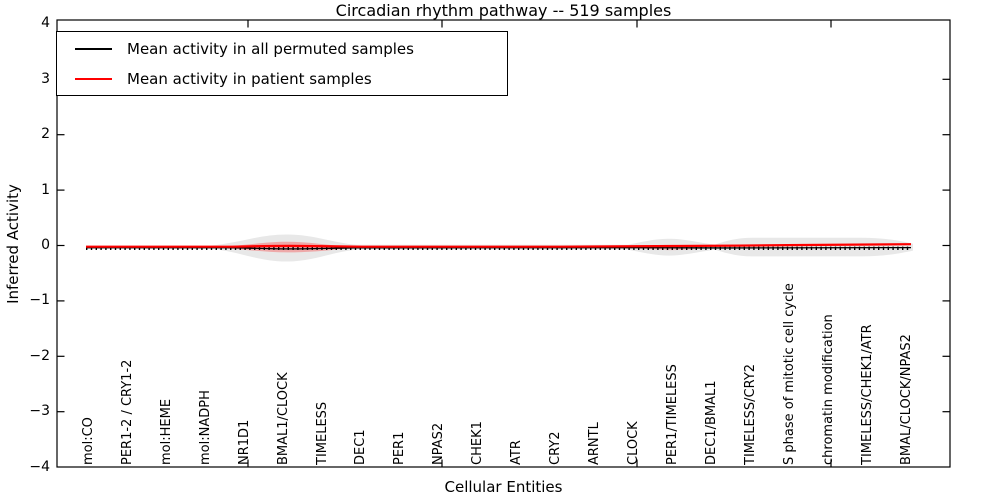 Image resolution: width=1000 pixels, height=500 pixels. I want to click on x-entity-label: NPAS2, so click(439, 443).